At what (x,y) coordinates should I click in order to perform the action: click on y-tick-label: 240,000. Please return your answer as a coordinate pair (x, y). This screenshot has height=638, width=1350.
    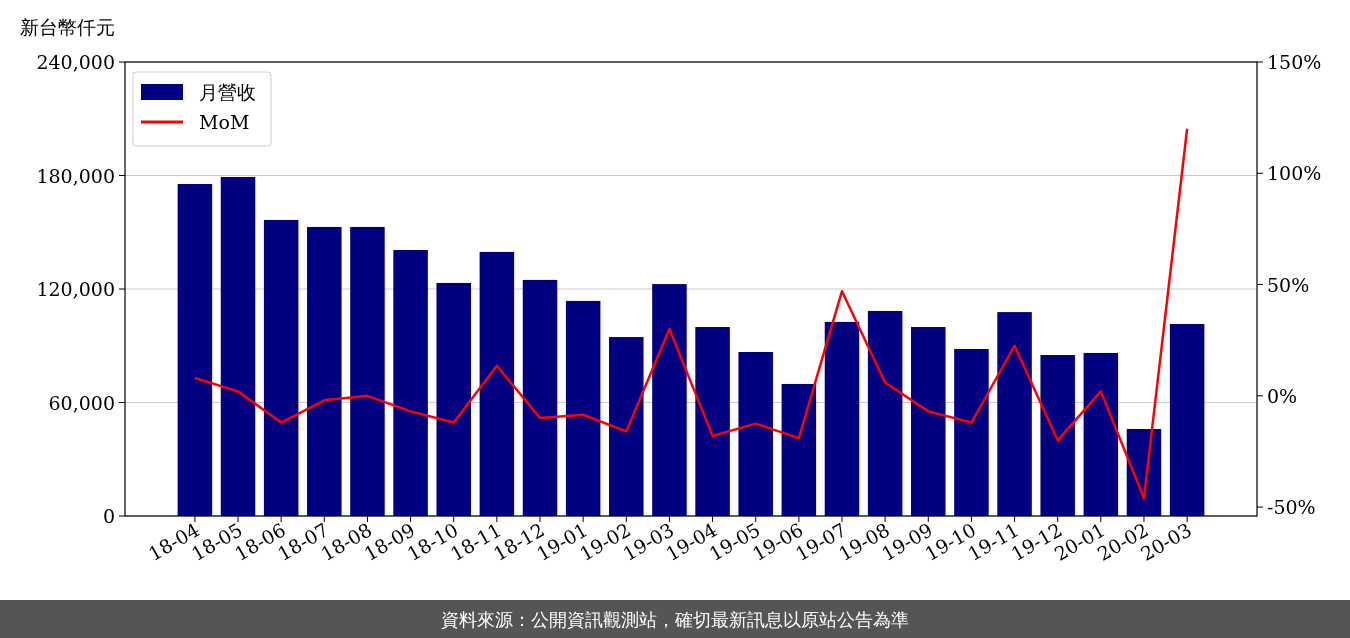
    Looking at the image, I should click on (75, 62).